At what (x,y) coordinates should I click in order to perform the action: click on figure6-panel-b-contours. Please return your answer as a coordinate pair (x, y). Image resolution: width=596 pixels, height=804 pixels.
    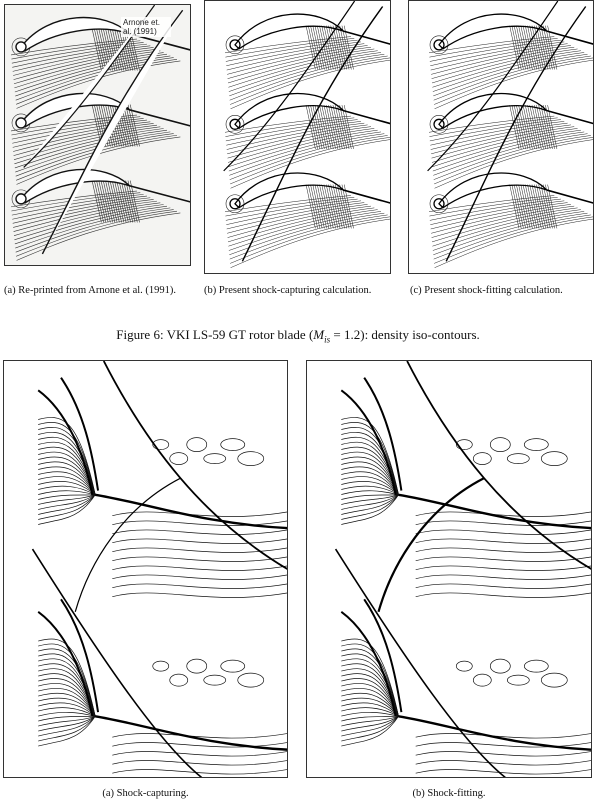
    Looking at the image, I should click on (306, 134).